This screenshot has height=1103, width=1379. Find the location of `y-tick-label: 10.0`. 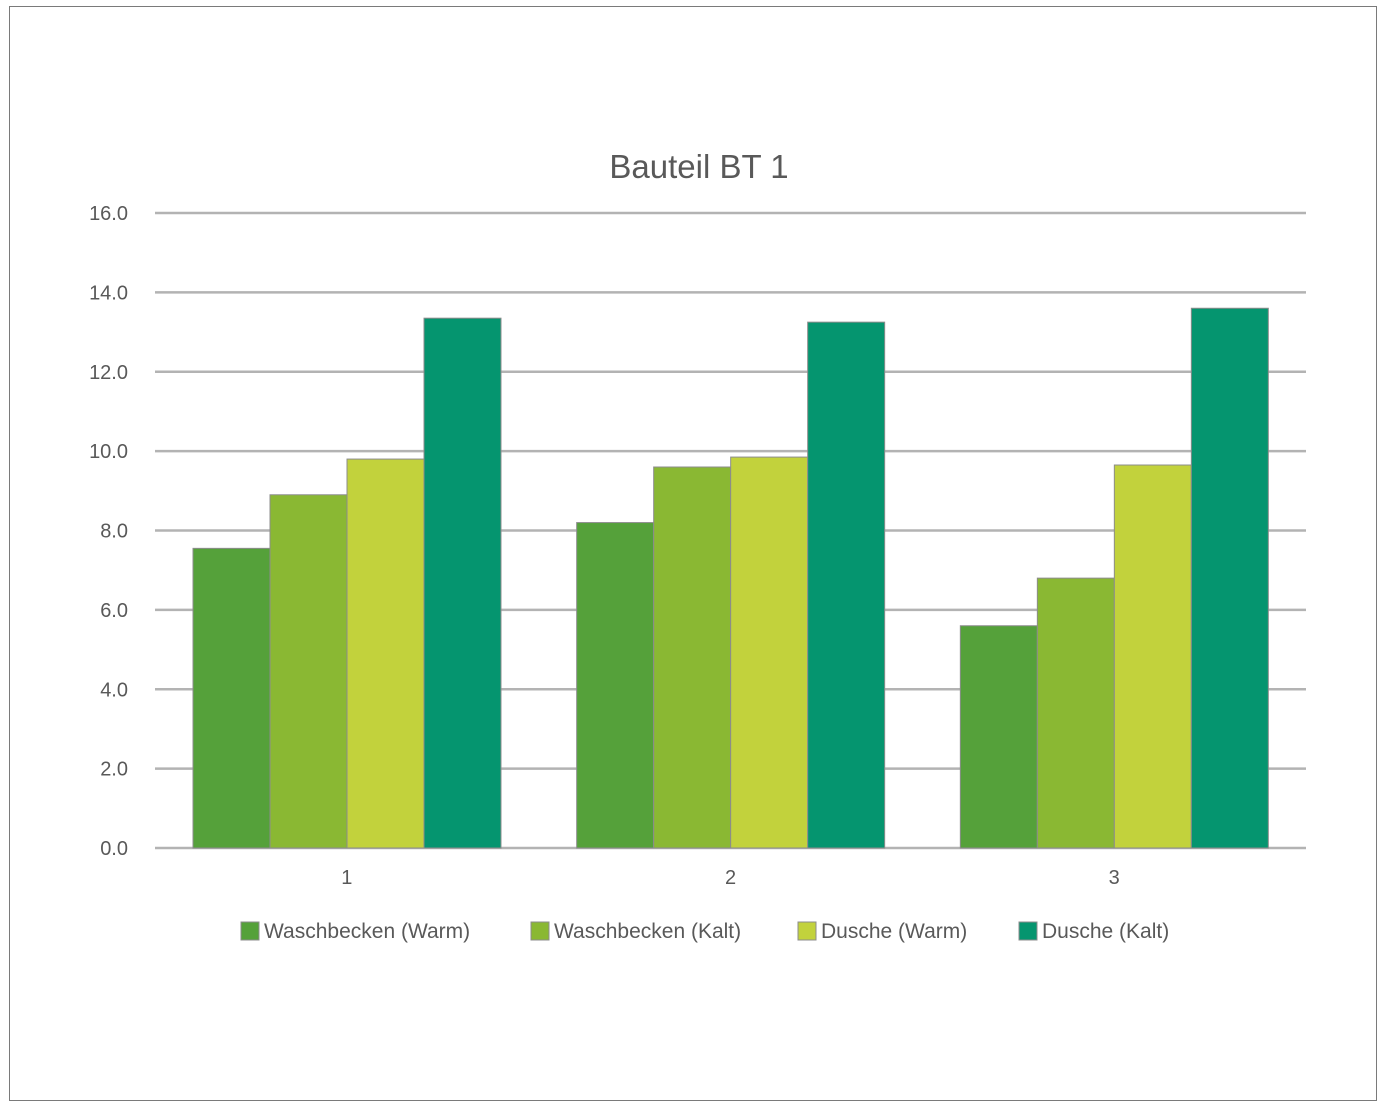

y-tick-label: 10.0 is located at coordinates (108, 452).